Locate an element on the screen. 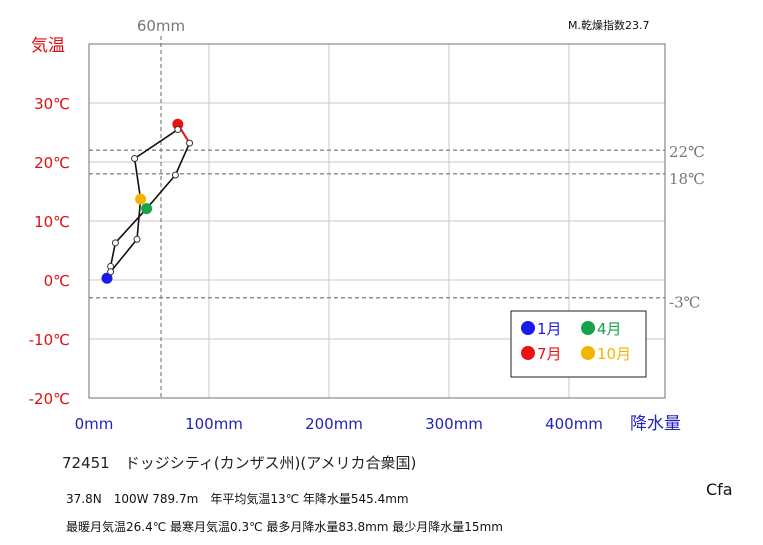  y-tick-label: -10℃ is located at coordinates (49, 340).